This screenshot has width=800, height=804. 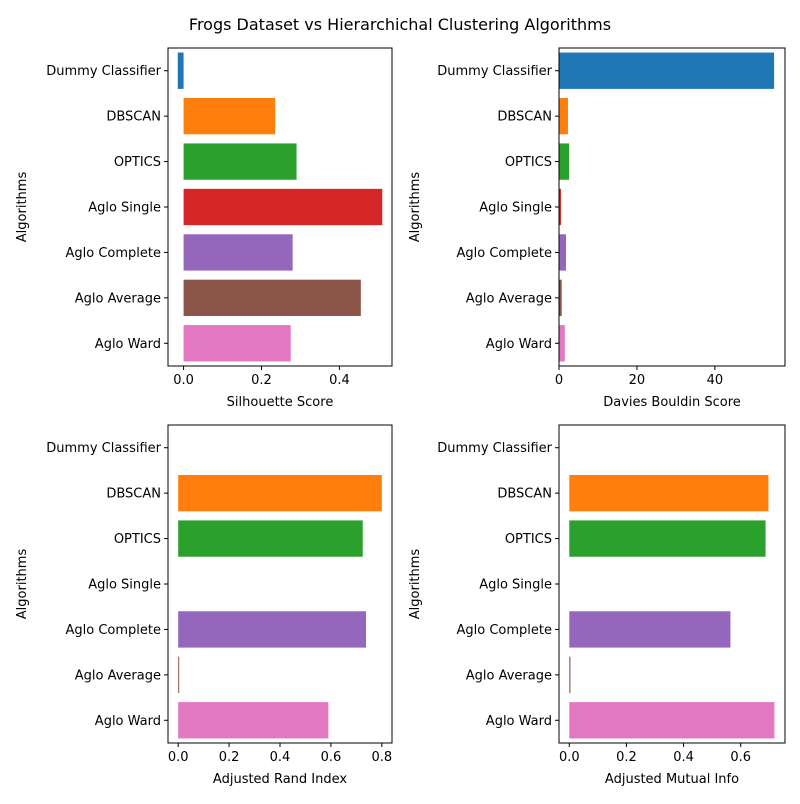 I want to click on x-tick-label: 0, so click(x=559, y=380).